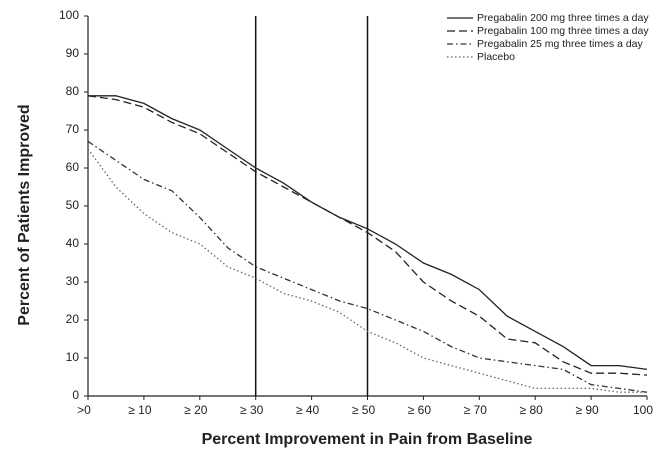  I want to click on y-tick-label: 30, so click(73, 281).